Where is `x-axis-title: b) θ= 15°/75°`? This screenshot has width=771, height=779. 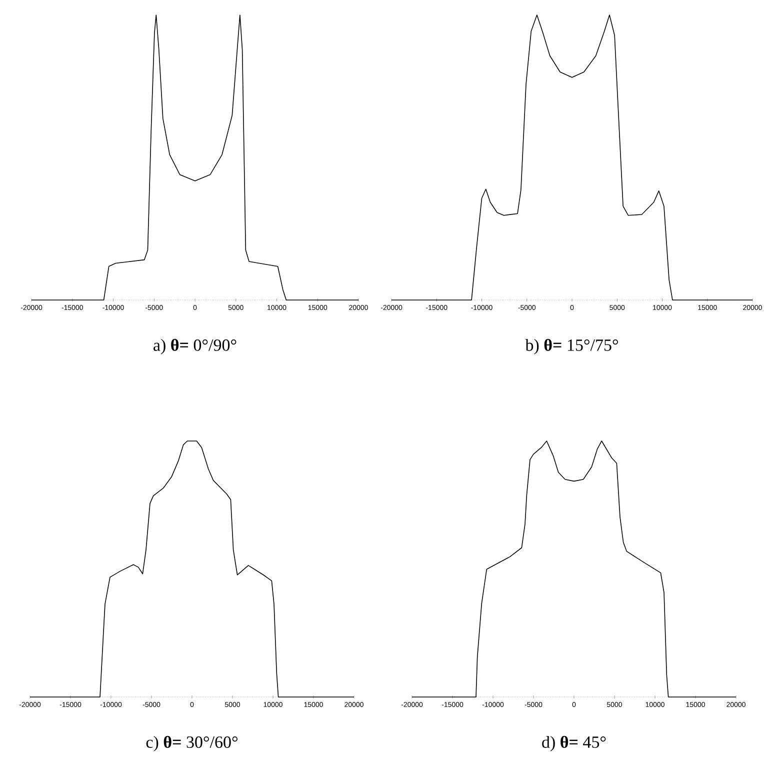 x-axis-title: b) θ= 15°/75° is located at coordinates (571, 346).